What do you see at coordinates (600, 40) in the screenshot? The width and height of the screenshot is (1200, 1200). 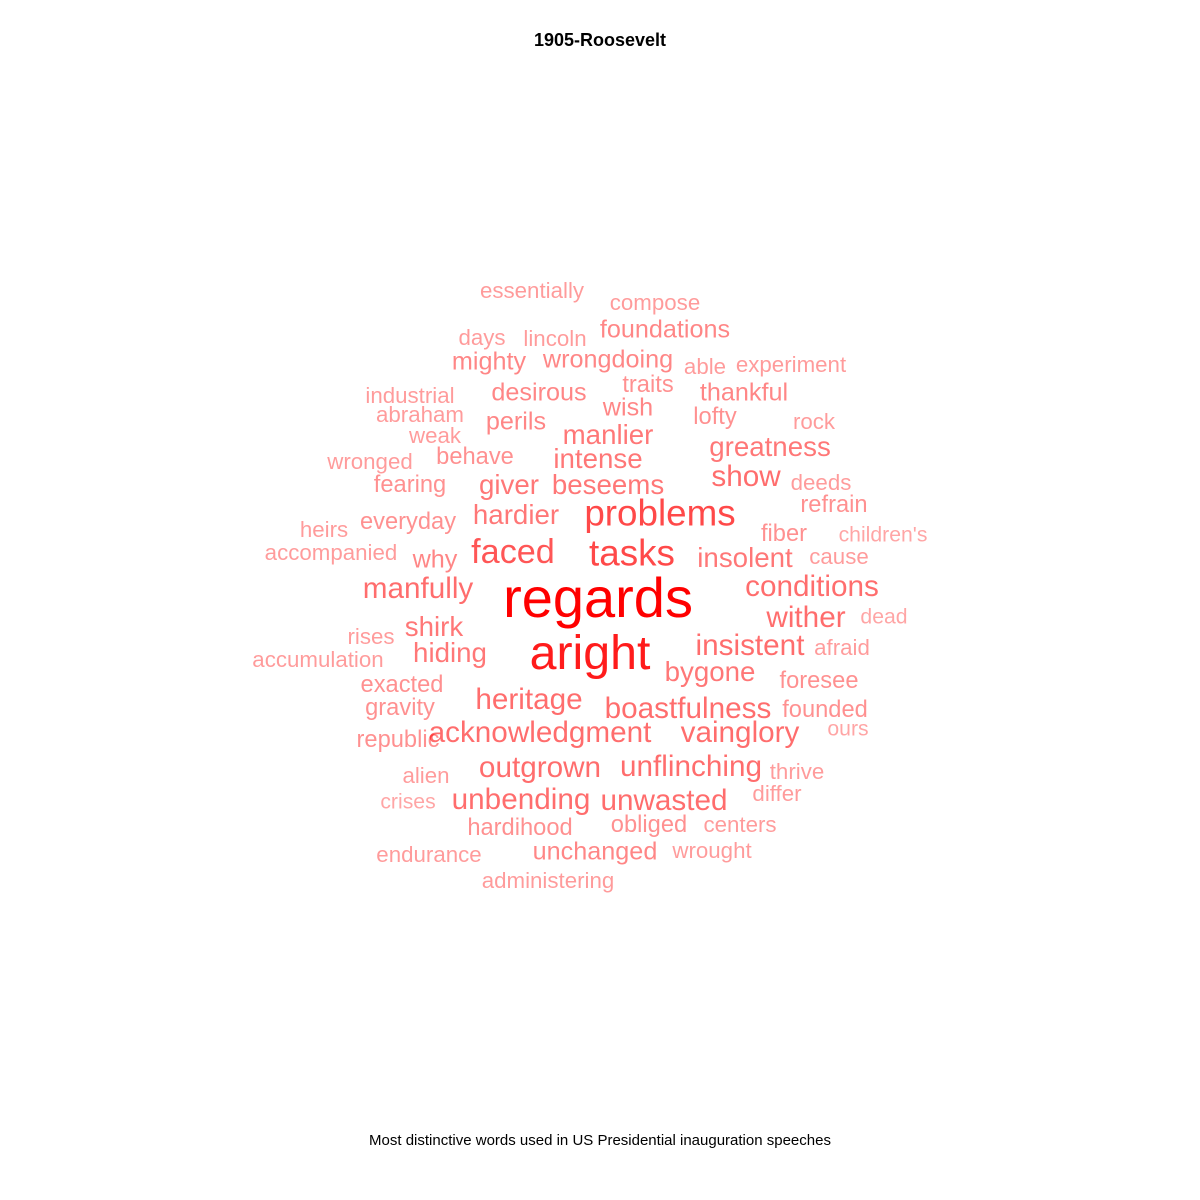 I see `chart-title: 1905-Roosevelt` at bounding box center [600, 40].